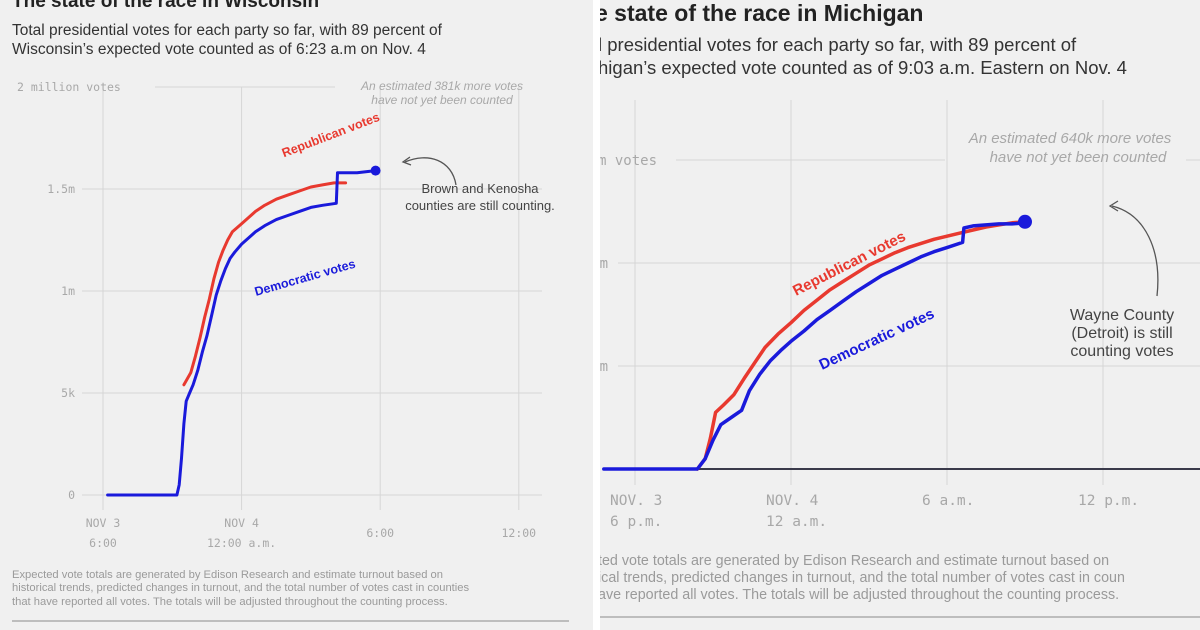 The width and height of the screenshot is (1200, 630). I want to click on annotation-line3: counting votes, so click(1121, 351).